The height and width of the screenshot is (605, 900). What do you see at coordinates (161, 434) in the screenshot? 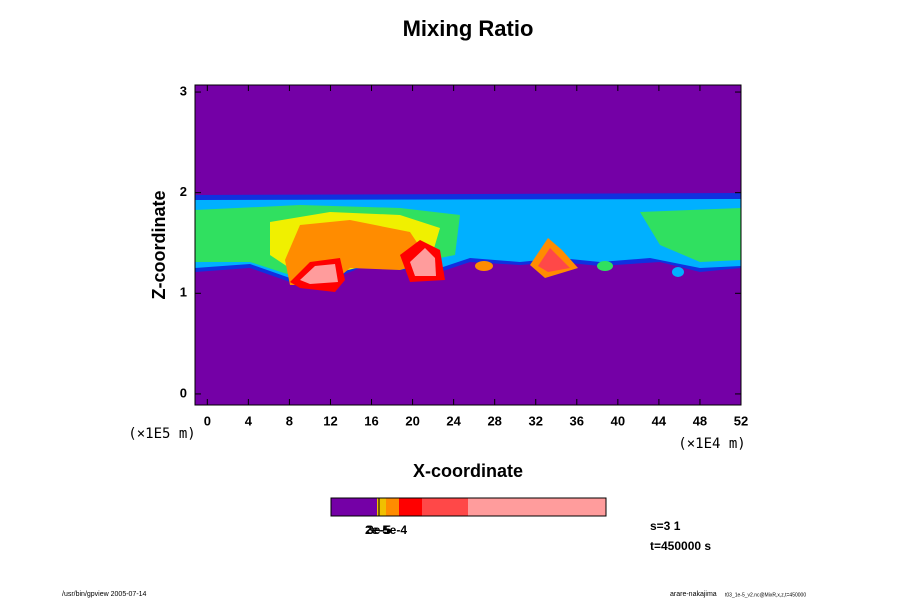
I see `y-unit: (×1E5 m)` at bounding box center [161, 434].